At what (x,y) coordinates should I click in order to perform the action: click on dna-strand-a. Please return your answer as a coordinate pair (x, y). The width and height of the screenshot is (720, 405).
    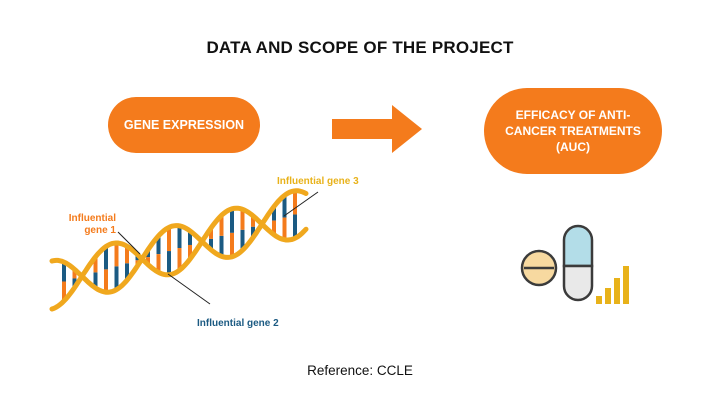
    Looking at the image, I should click on (179, 241).